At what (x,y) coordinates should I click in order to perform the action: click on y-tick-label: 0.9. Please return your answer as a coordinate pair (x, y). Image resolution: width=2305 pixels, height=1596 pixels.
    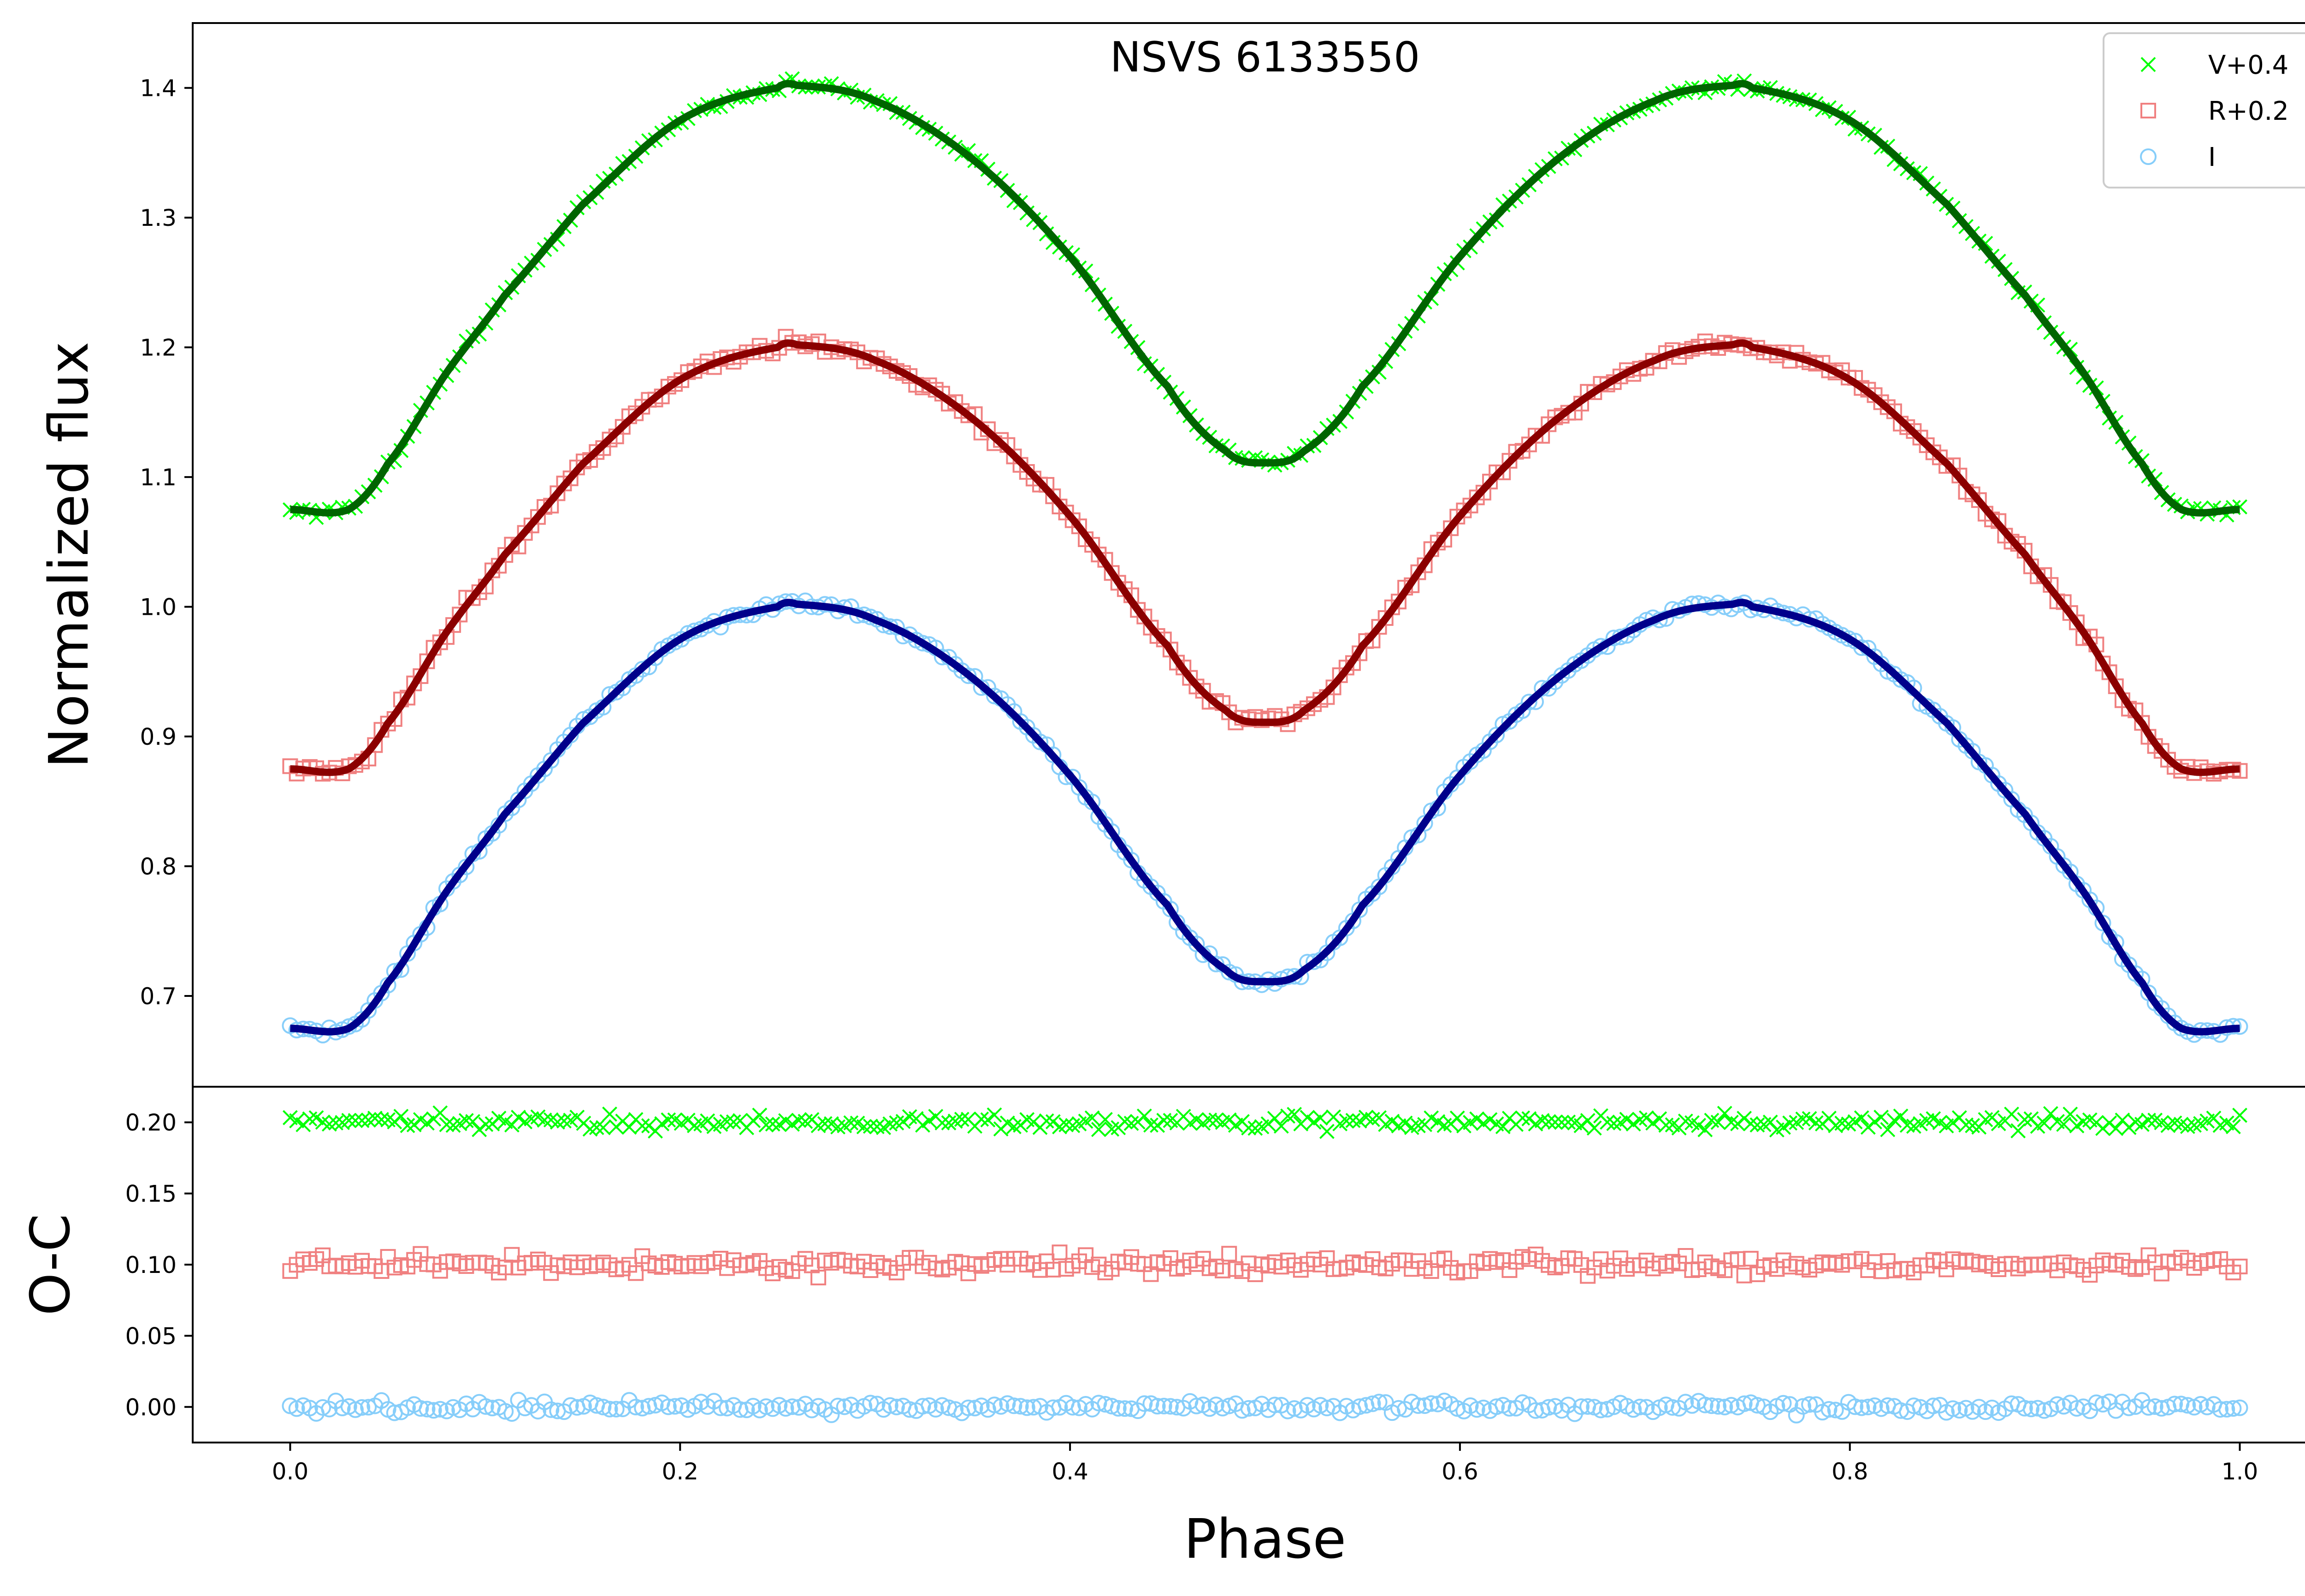
    Looking at the image, I should click on (158, 737).